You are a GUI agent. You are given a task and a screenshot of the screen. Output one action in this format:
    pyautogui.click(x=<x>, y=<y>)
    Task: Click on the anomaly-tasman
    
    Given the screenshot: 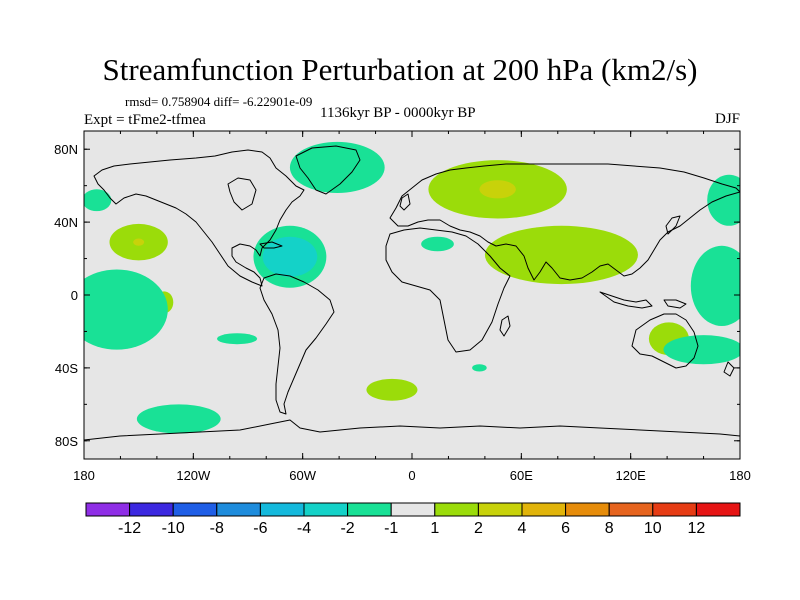 What is the action you would take?
    pyautogui.click(x=701, y=350)
    